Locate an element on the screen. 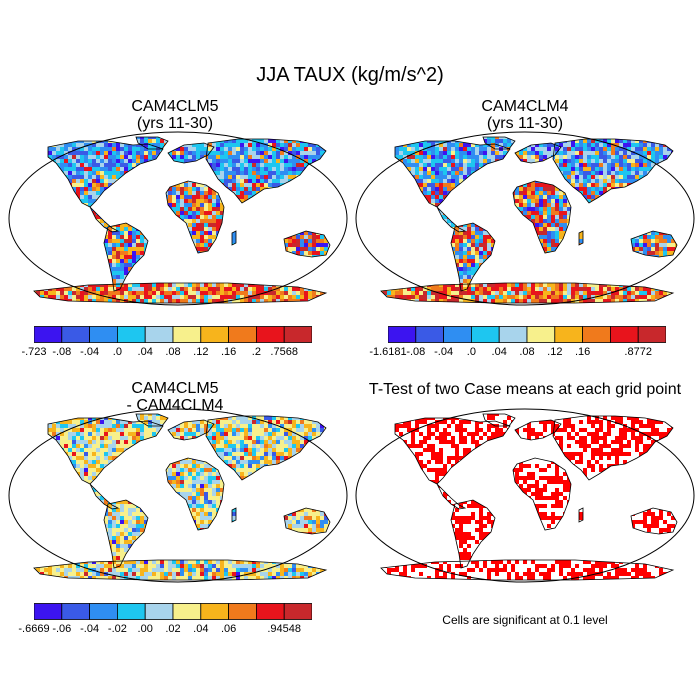 Image resolution: width=700 pixels, height=700 pixels. colorbar-tick-label: .00 is located at coordinates (145, 629).